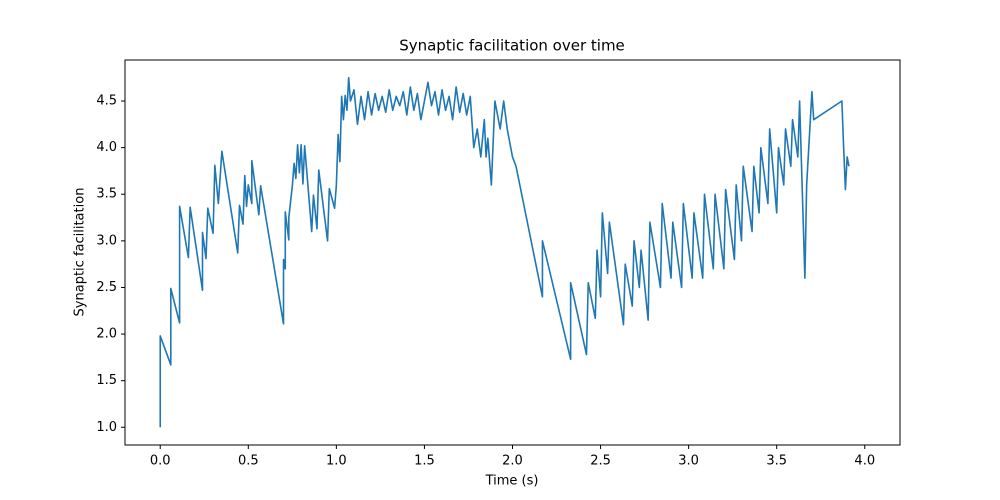  What do you see at coordinates (864, 461) in the screenshot?
I see `x-tick-label: 4.0` at bounding box center [864, 461].